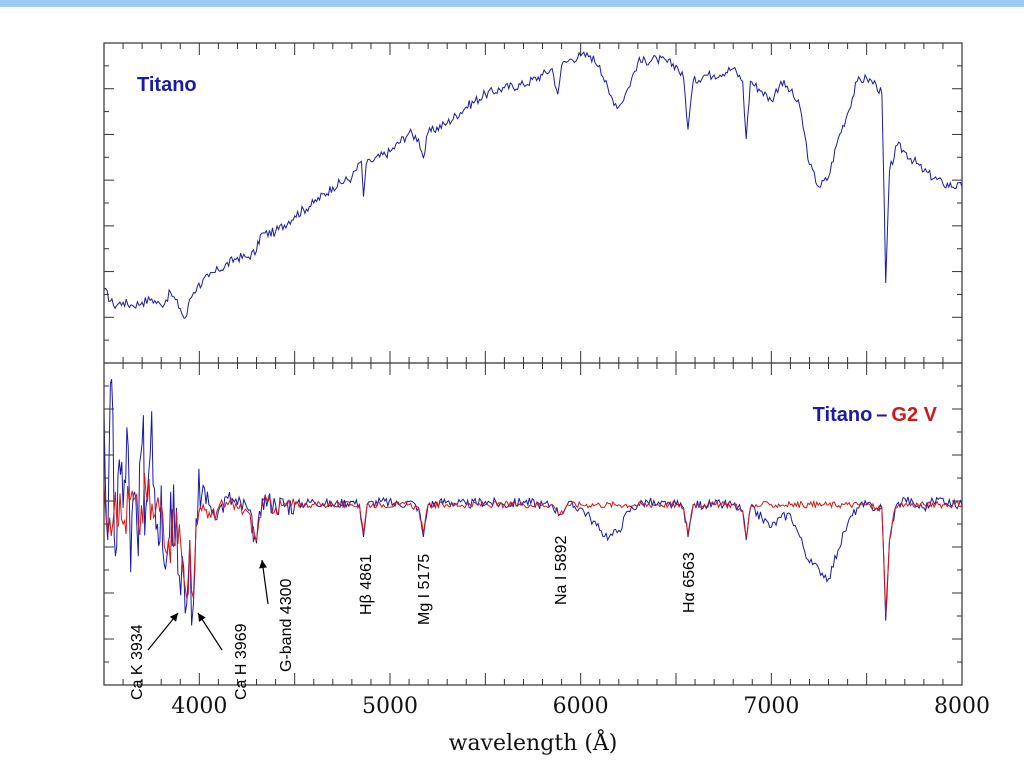 The height and width of the screenshot is (768, 1024). What do you see at coordinates (167, 85) in the screenshot?
I see `top-panel-label: Titano` at bounding box center [167, 85].